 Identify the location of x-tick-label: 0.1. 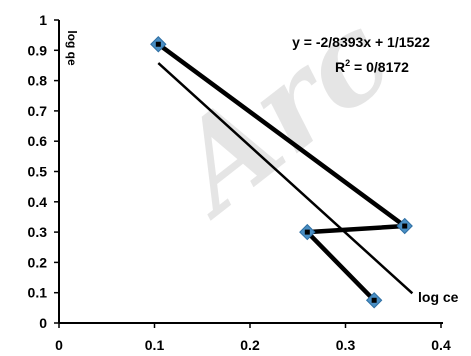
(155, 345).